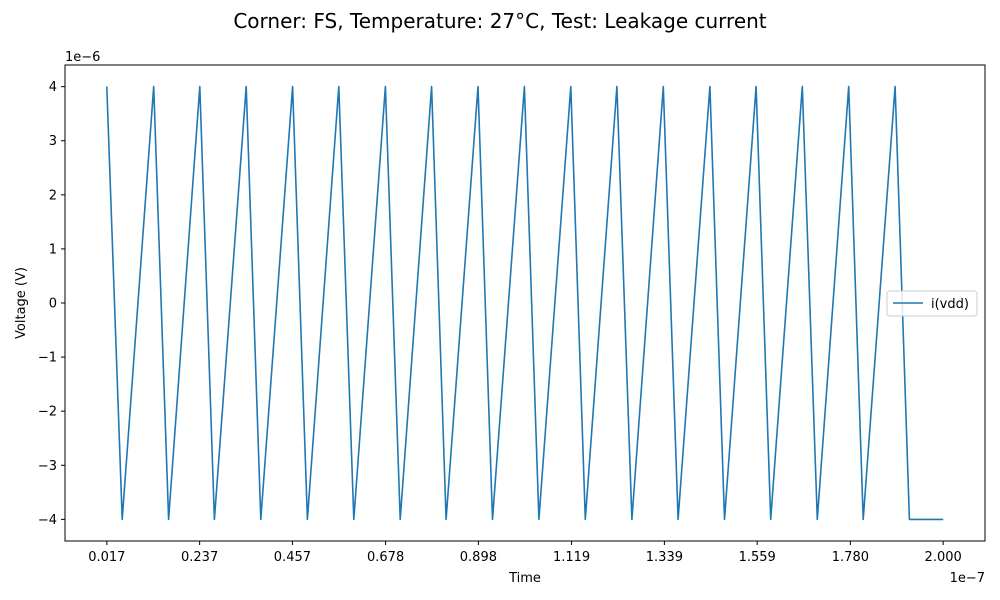 This screenshot has width=1000, height=600. What do you see at coordinates (53, 195) in the screenshot?
I see `y-tick-label: 2` at bounding box center [53, 195].